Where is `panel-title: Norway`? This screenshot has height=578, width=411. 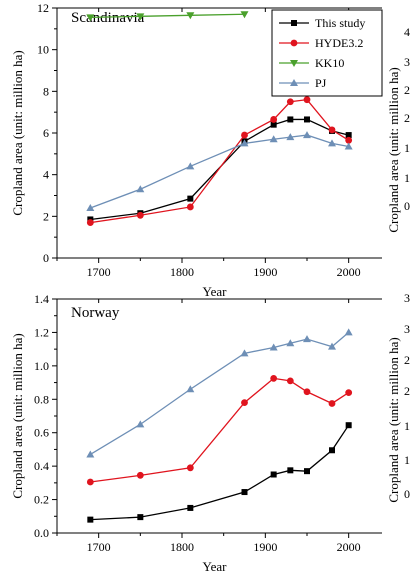
panel-title: Norway is located at coordinates (95, 313).